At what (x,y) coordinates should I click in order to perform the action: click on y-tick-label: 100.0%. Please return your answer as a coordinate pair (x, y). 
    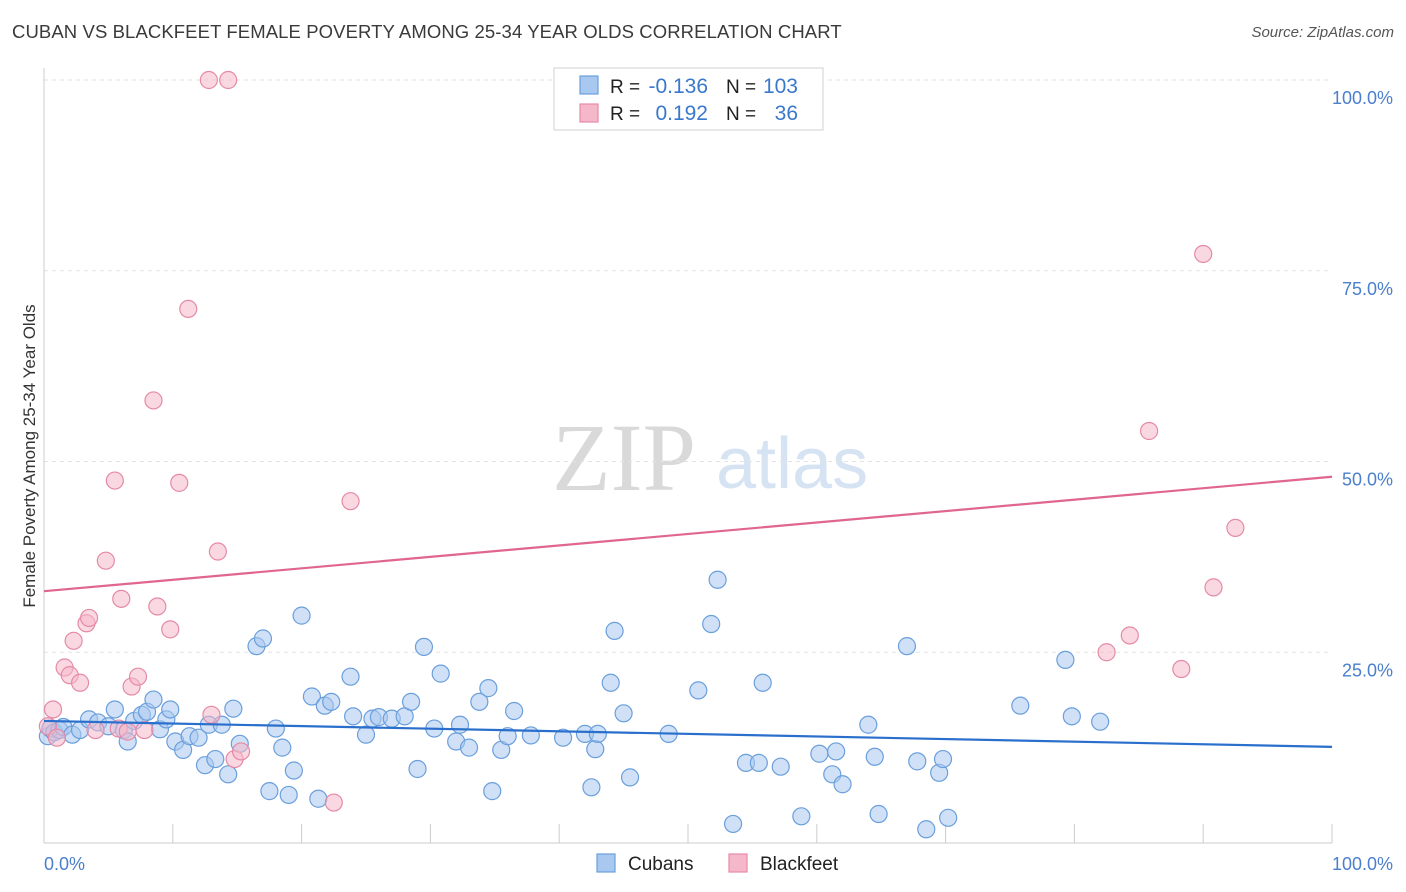
    Looking at the image, I should click on (1362, 98).